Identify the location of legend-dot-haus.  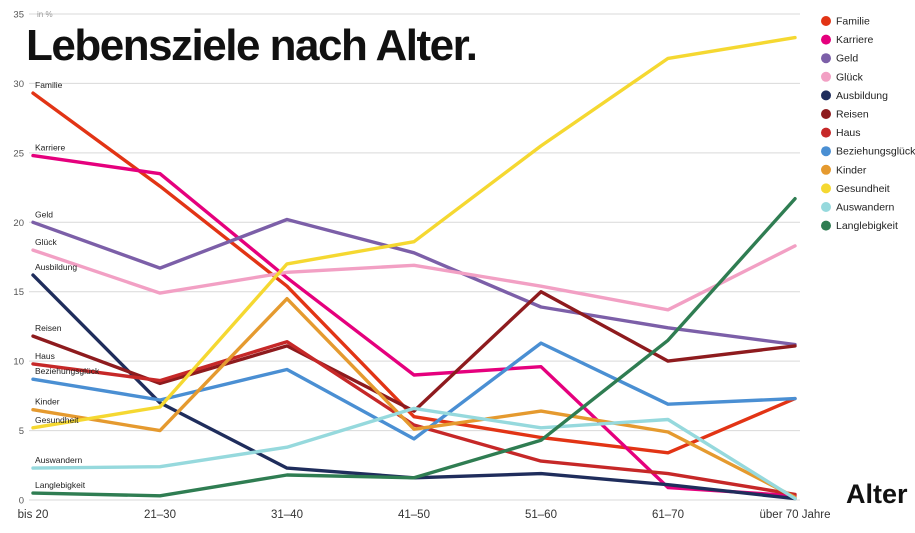
(826, 132).